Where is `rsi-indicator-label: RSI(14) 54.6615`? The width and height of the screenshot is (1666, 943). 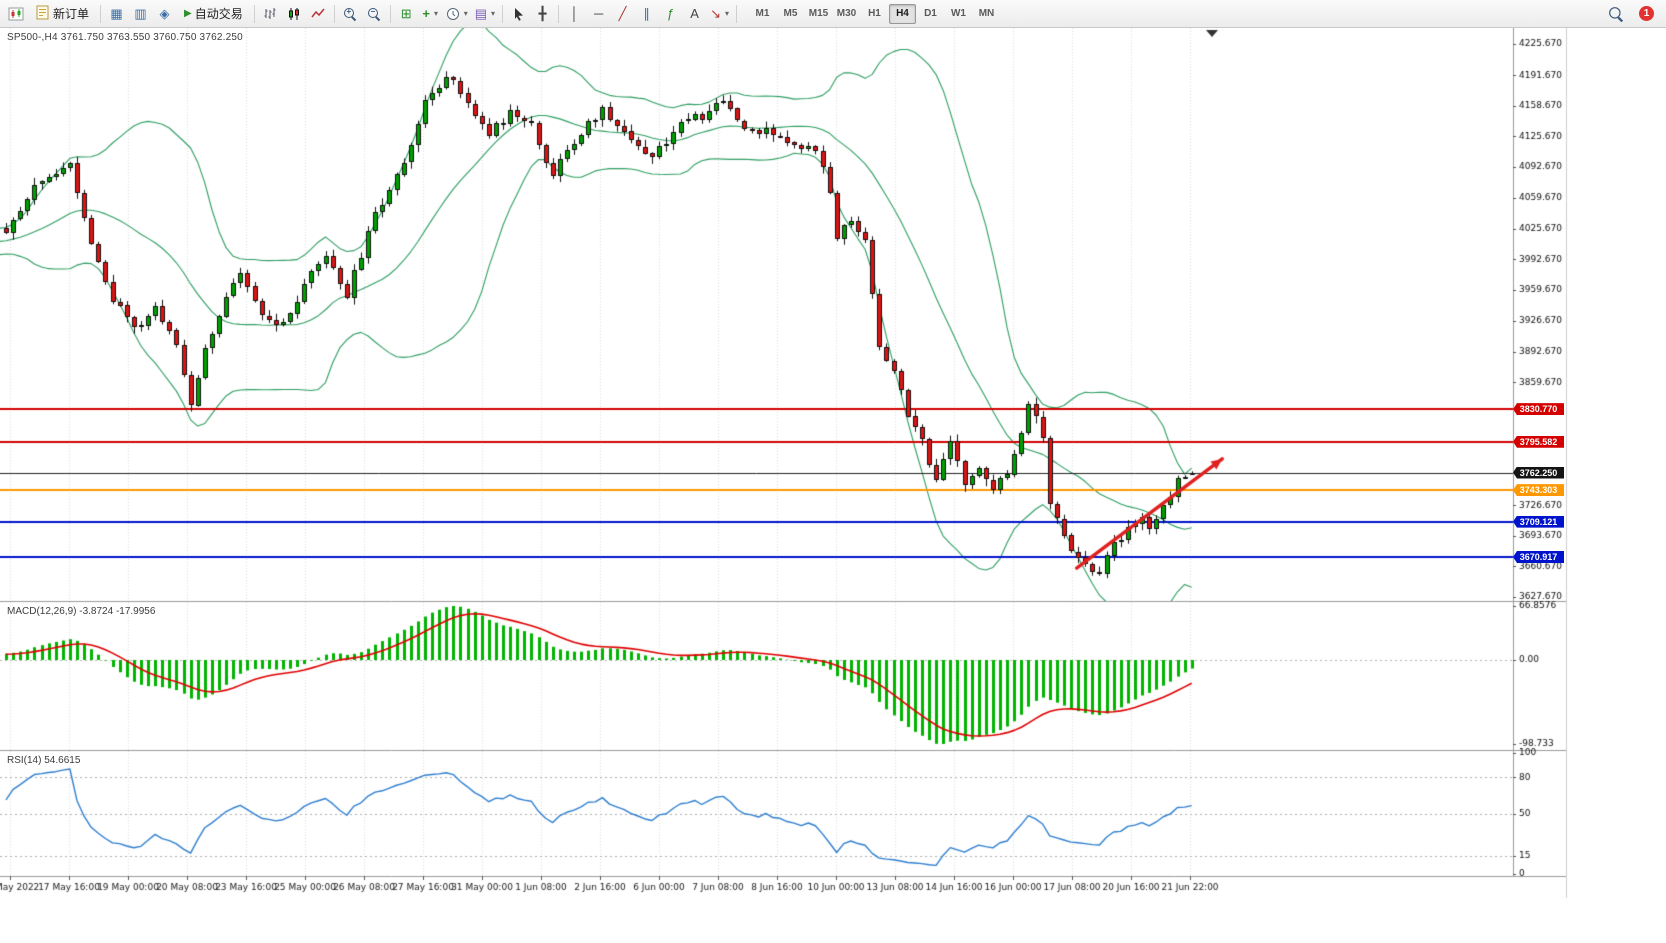
rsi-indicator-label: RSI(14) 54.6615 is located at coordinates (44, 760).